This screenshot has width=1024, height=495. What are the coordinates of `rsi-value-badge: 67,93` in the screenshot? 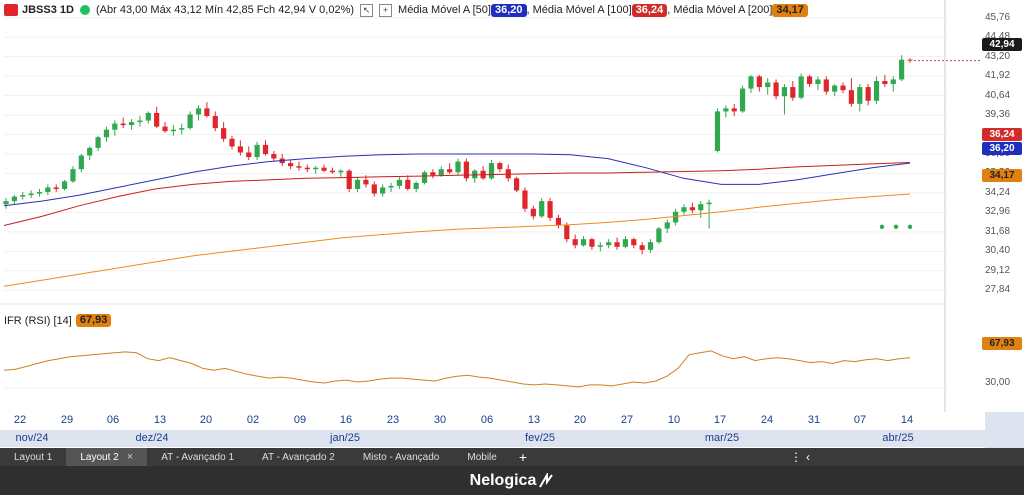 It's located at (93, 320).